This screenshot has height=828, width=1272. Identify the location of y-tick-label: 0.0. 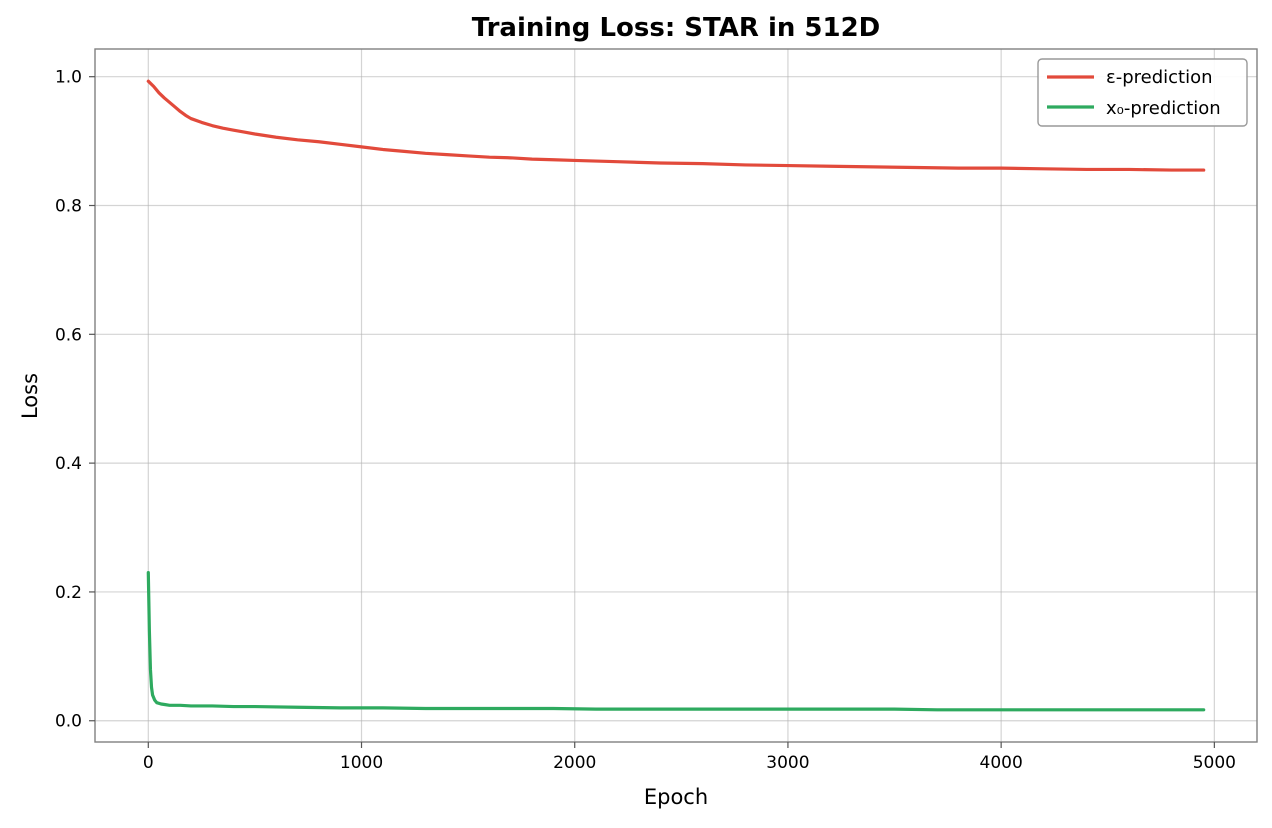
(68, 722).